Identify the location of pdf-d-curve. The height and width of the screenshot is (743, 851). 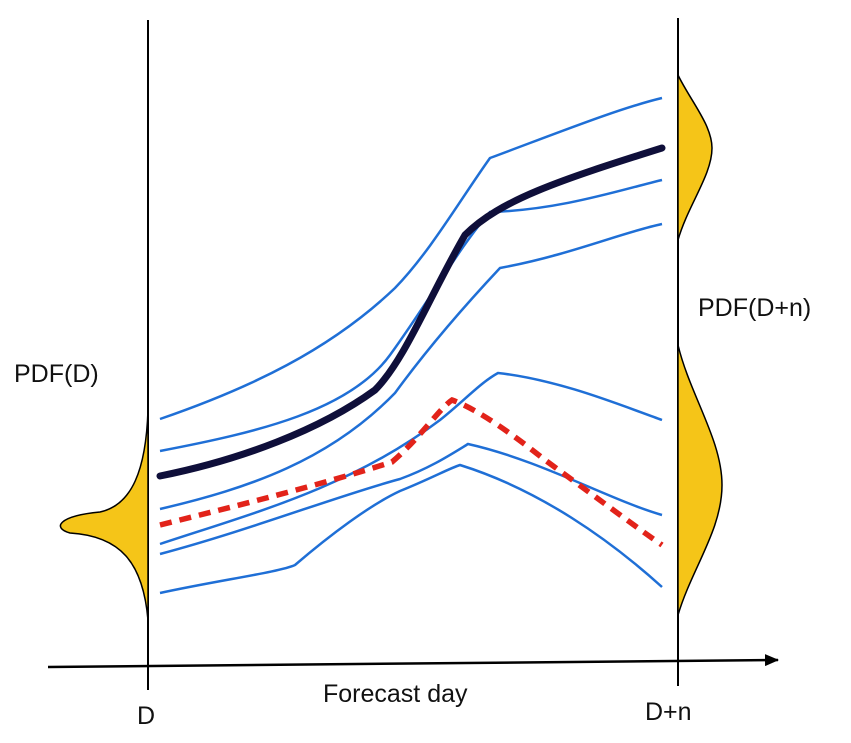
(104, 515).